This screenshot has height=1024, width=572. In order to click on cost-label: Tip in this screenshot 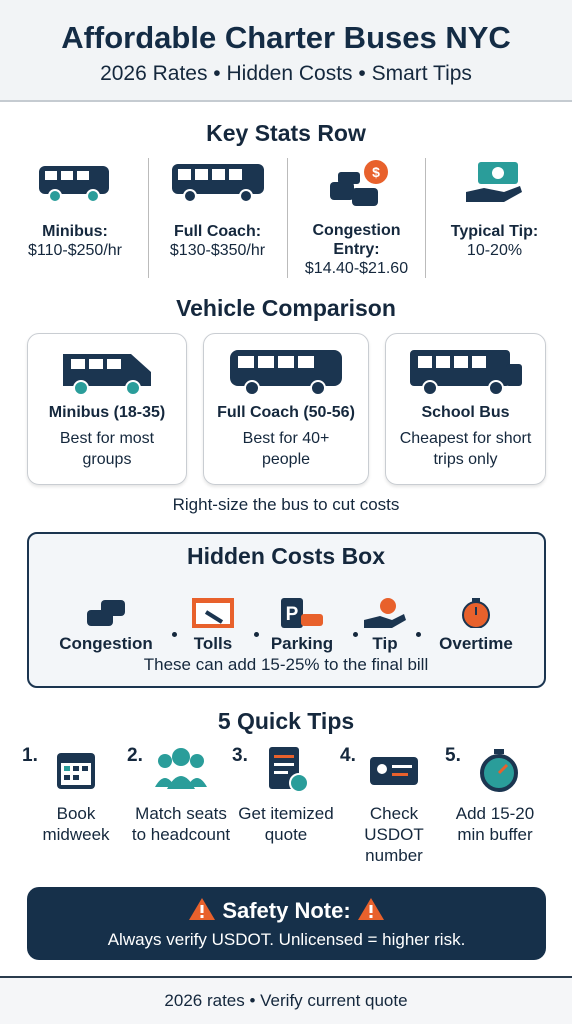, I will do `click(385, 643)`.